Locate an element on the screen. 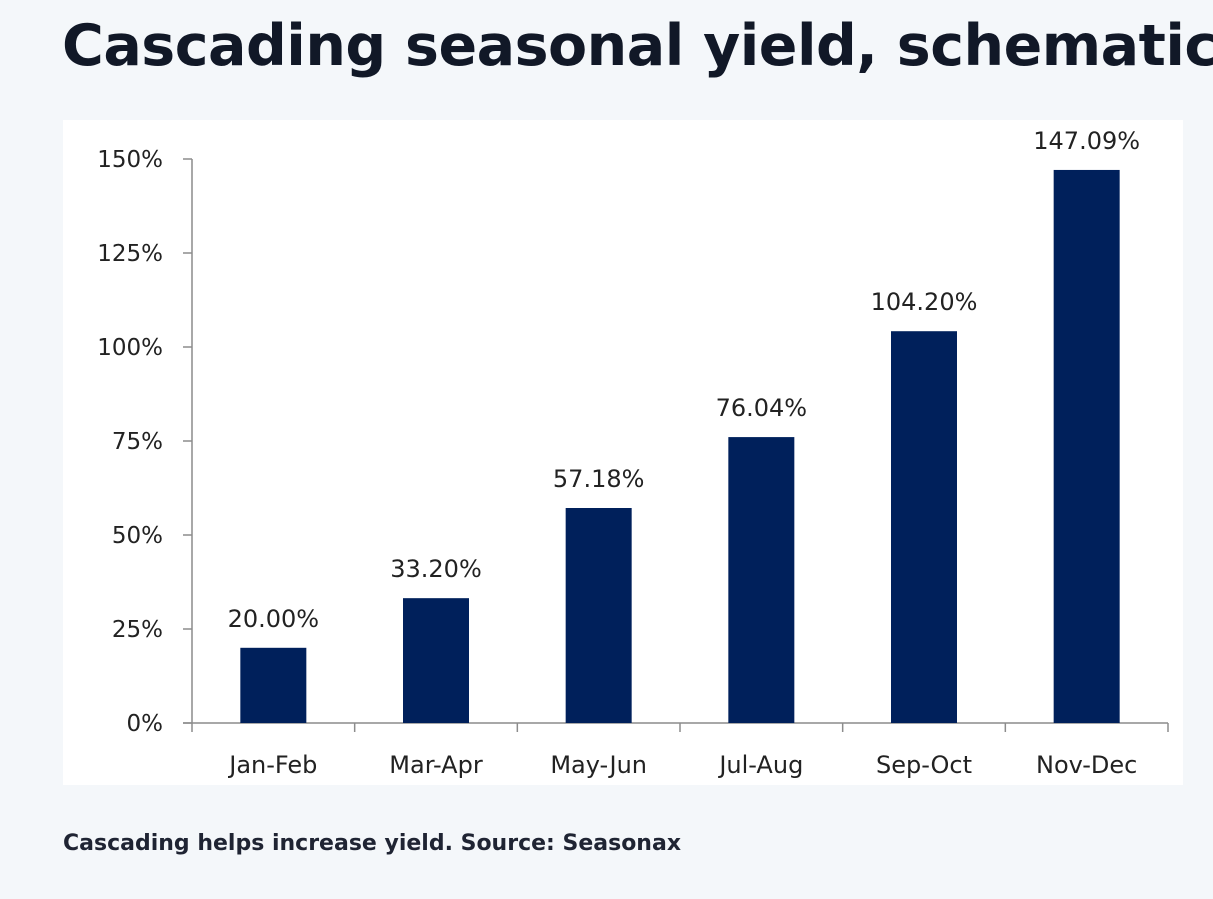  y-tick-label: 75% is located at coordinates (137, 442).